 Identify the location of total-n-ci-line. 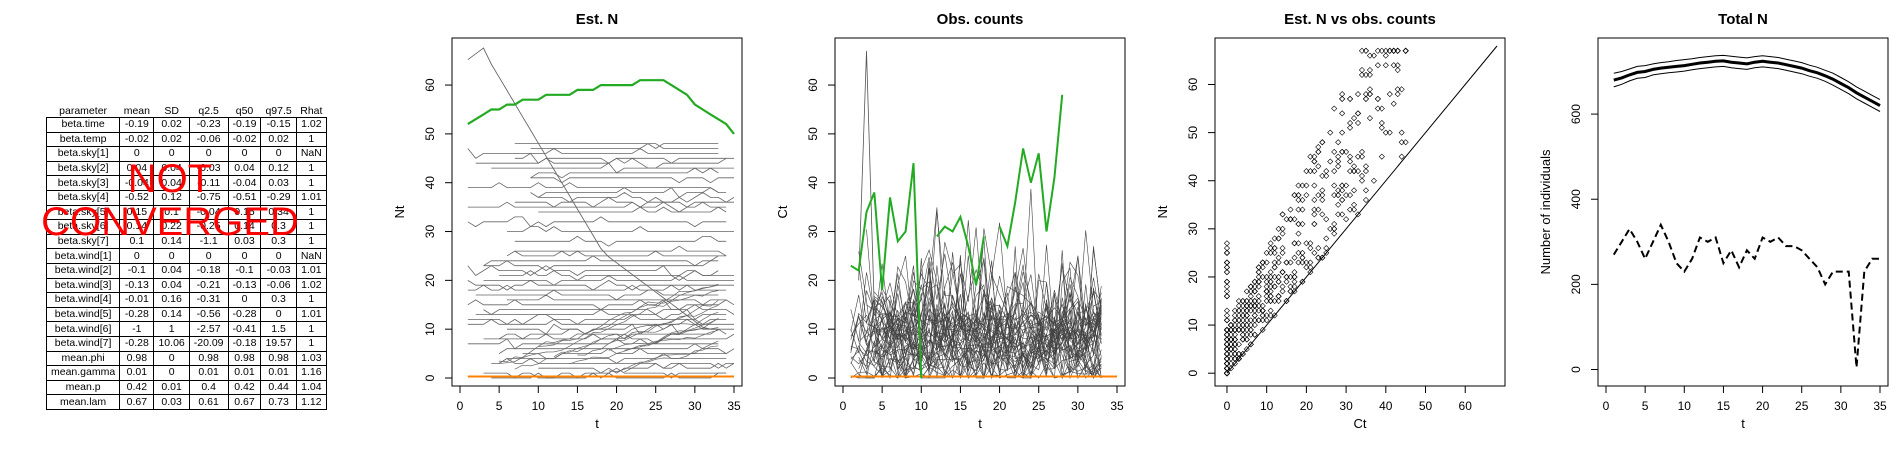
(1747, 77).